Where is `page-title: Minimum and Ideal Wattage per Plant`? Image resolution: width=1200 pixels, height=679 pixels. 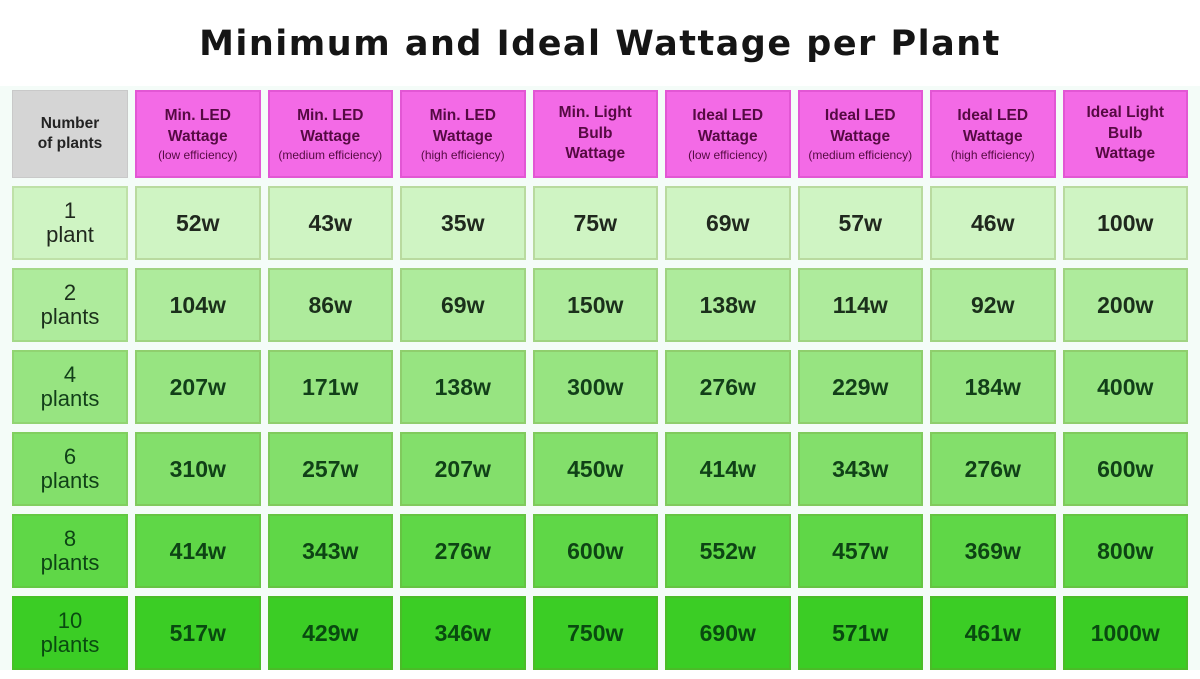 page-title: Minimum and Ideal Wattage per Plant is located at coordinates (600, 44).